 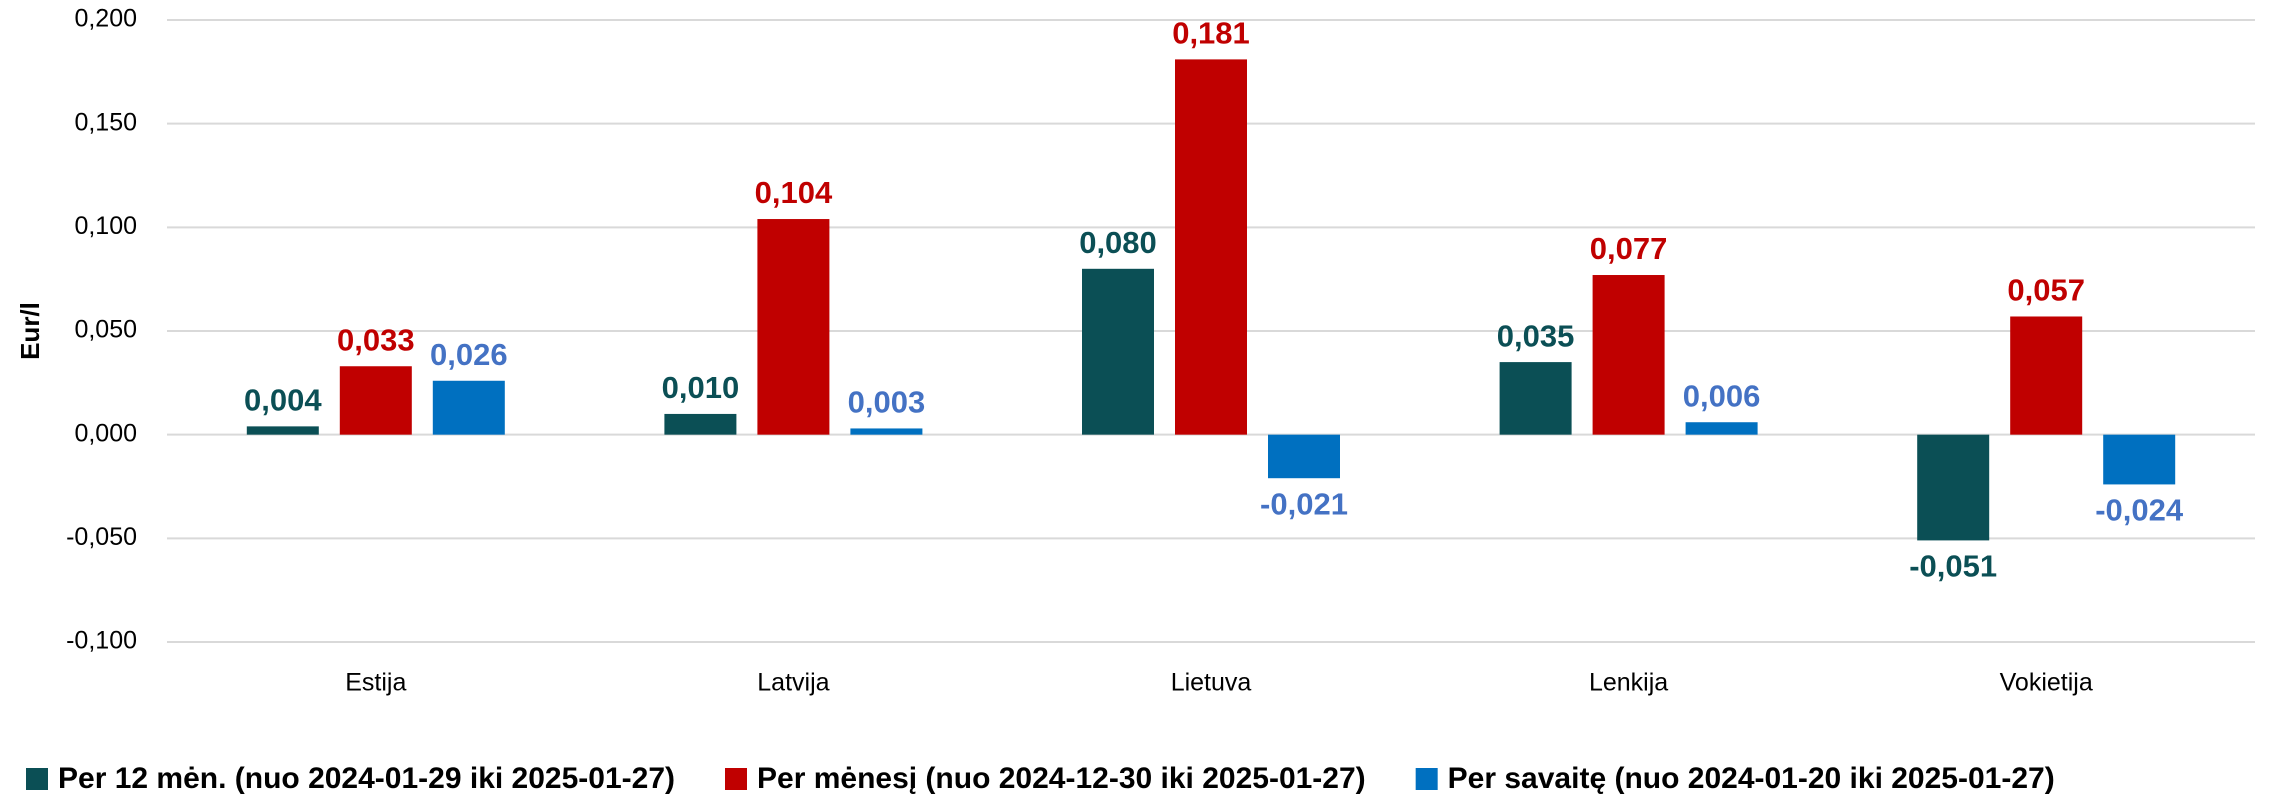 What do you see at coordinates (1628, 683) in the screenshot?
I see `x-tick-label: Lenkija` at bounding box center [1628, 683].